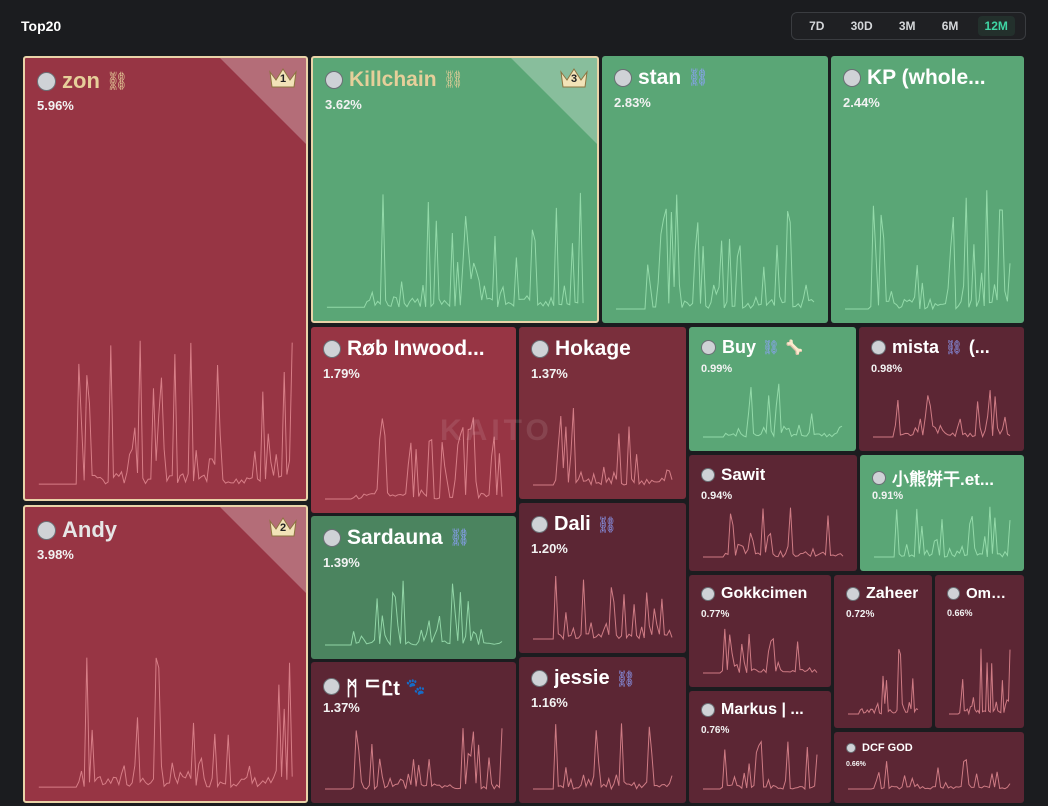 The height and width of the screenshot is (806, 1048). What do you see at coordinates (794, 347) in the screenshot?
I see `bone-icon: 🦴` at bounding box center [794, 347].